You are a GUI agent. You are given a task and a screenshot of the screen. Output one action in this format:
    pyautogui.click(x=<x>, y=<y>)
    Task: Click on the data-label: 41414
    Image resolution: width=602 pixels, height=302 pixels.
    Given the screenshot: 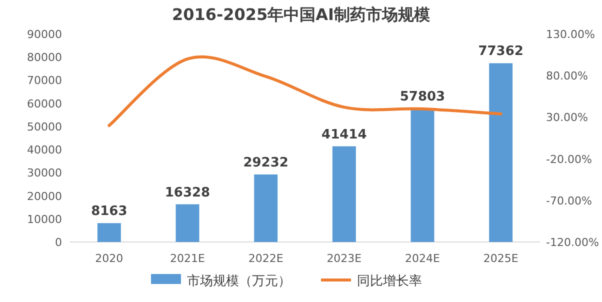 What is the action you would take?
    pyautogui.click(x=344, y=134)
    